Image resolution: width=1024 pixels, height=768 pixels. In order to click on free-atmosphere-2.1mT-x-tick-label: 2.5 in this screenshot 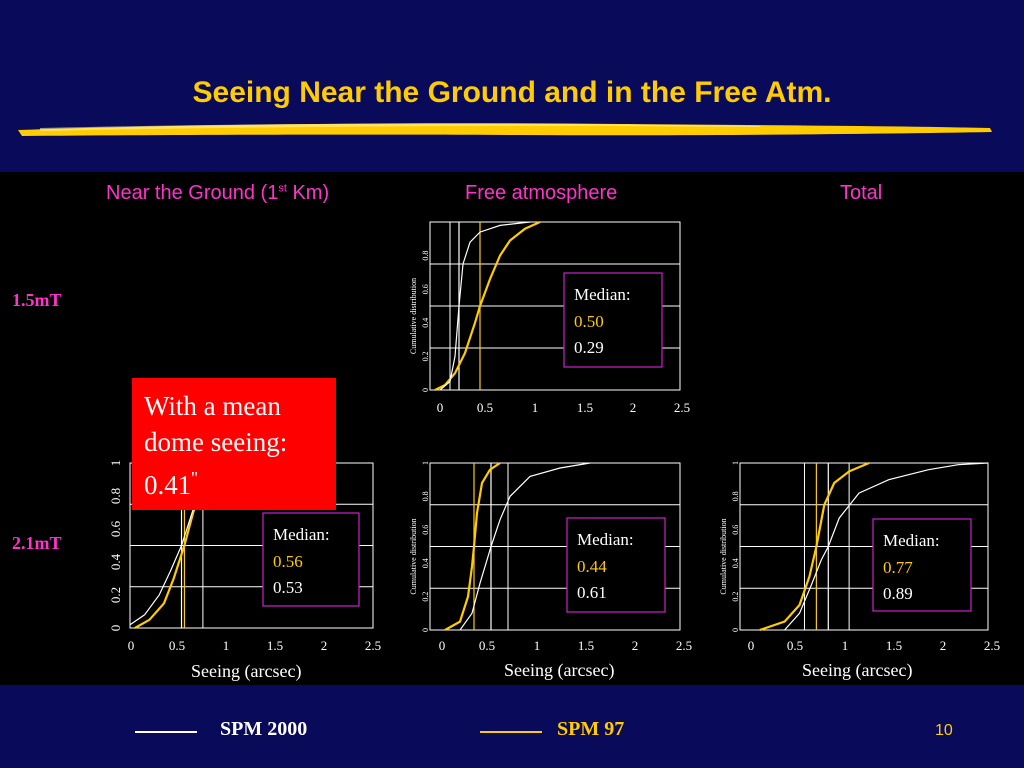, I will do `click(684, 645)`.